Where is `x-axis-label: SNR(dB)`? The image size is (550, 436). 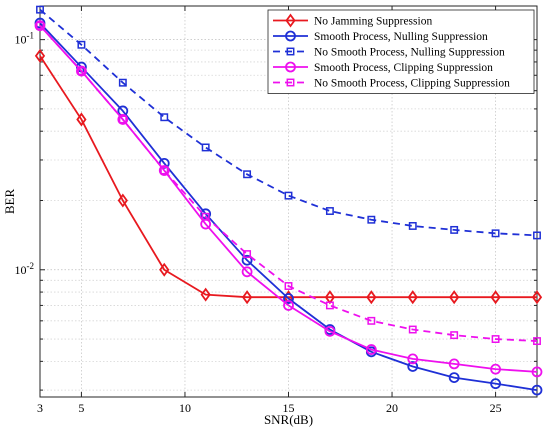
x-axis-label: SNR(dB) is located at coordinates (288, 419).